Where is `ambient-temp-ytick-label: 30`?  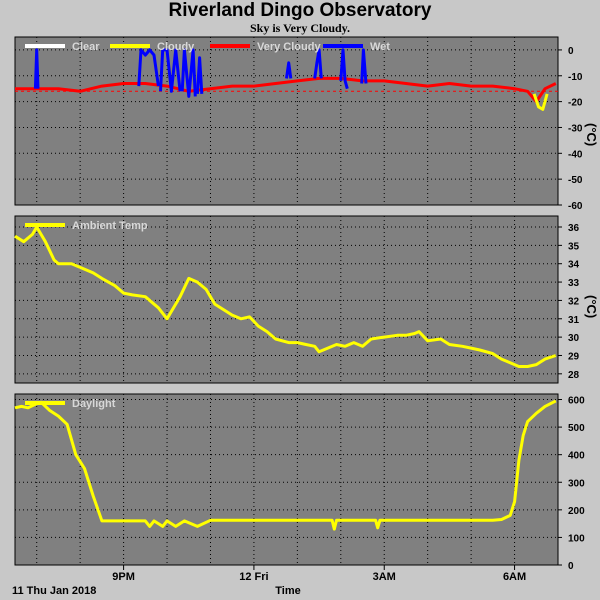
ambient-temp-ytick-label: 30 is located at coordinates (574, 338).